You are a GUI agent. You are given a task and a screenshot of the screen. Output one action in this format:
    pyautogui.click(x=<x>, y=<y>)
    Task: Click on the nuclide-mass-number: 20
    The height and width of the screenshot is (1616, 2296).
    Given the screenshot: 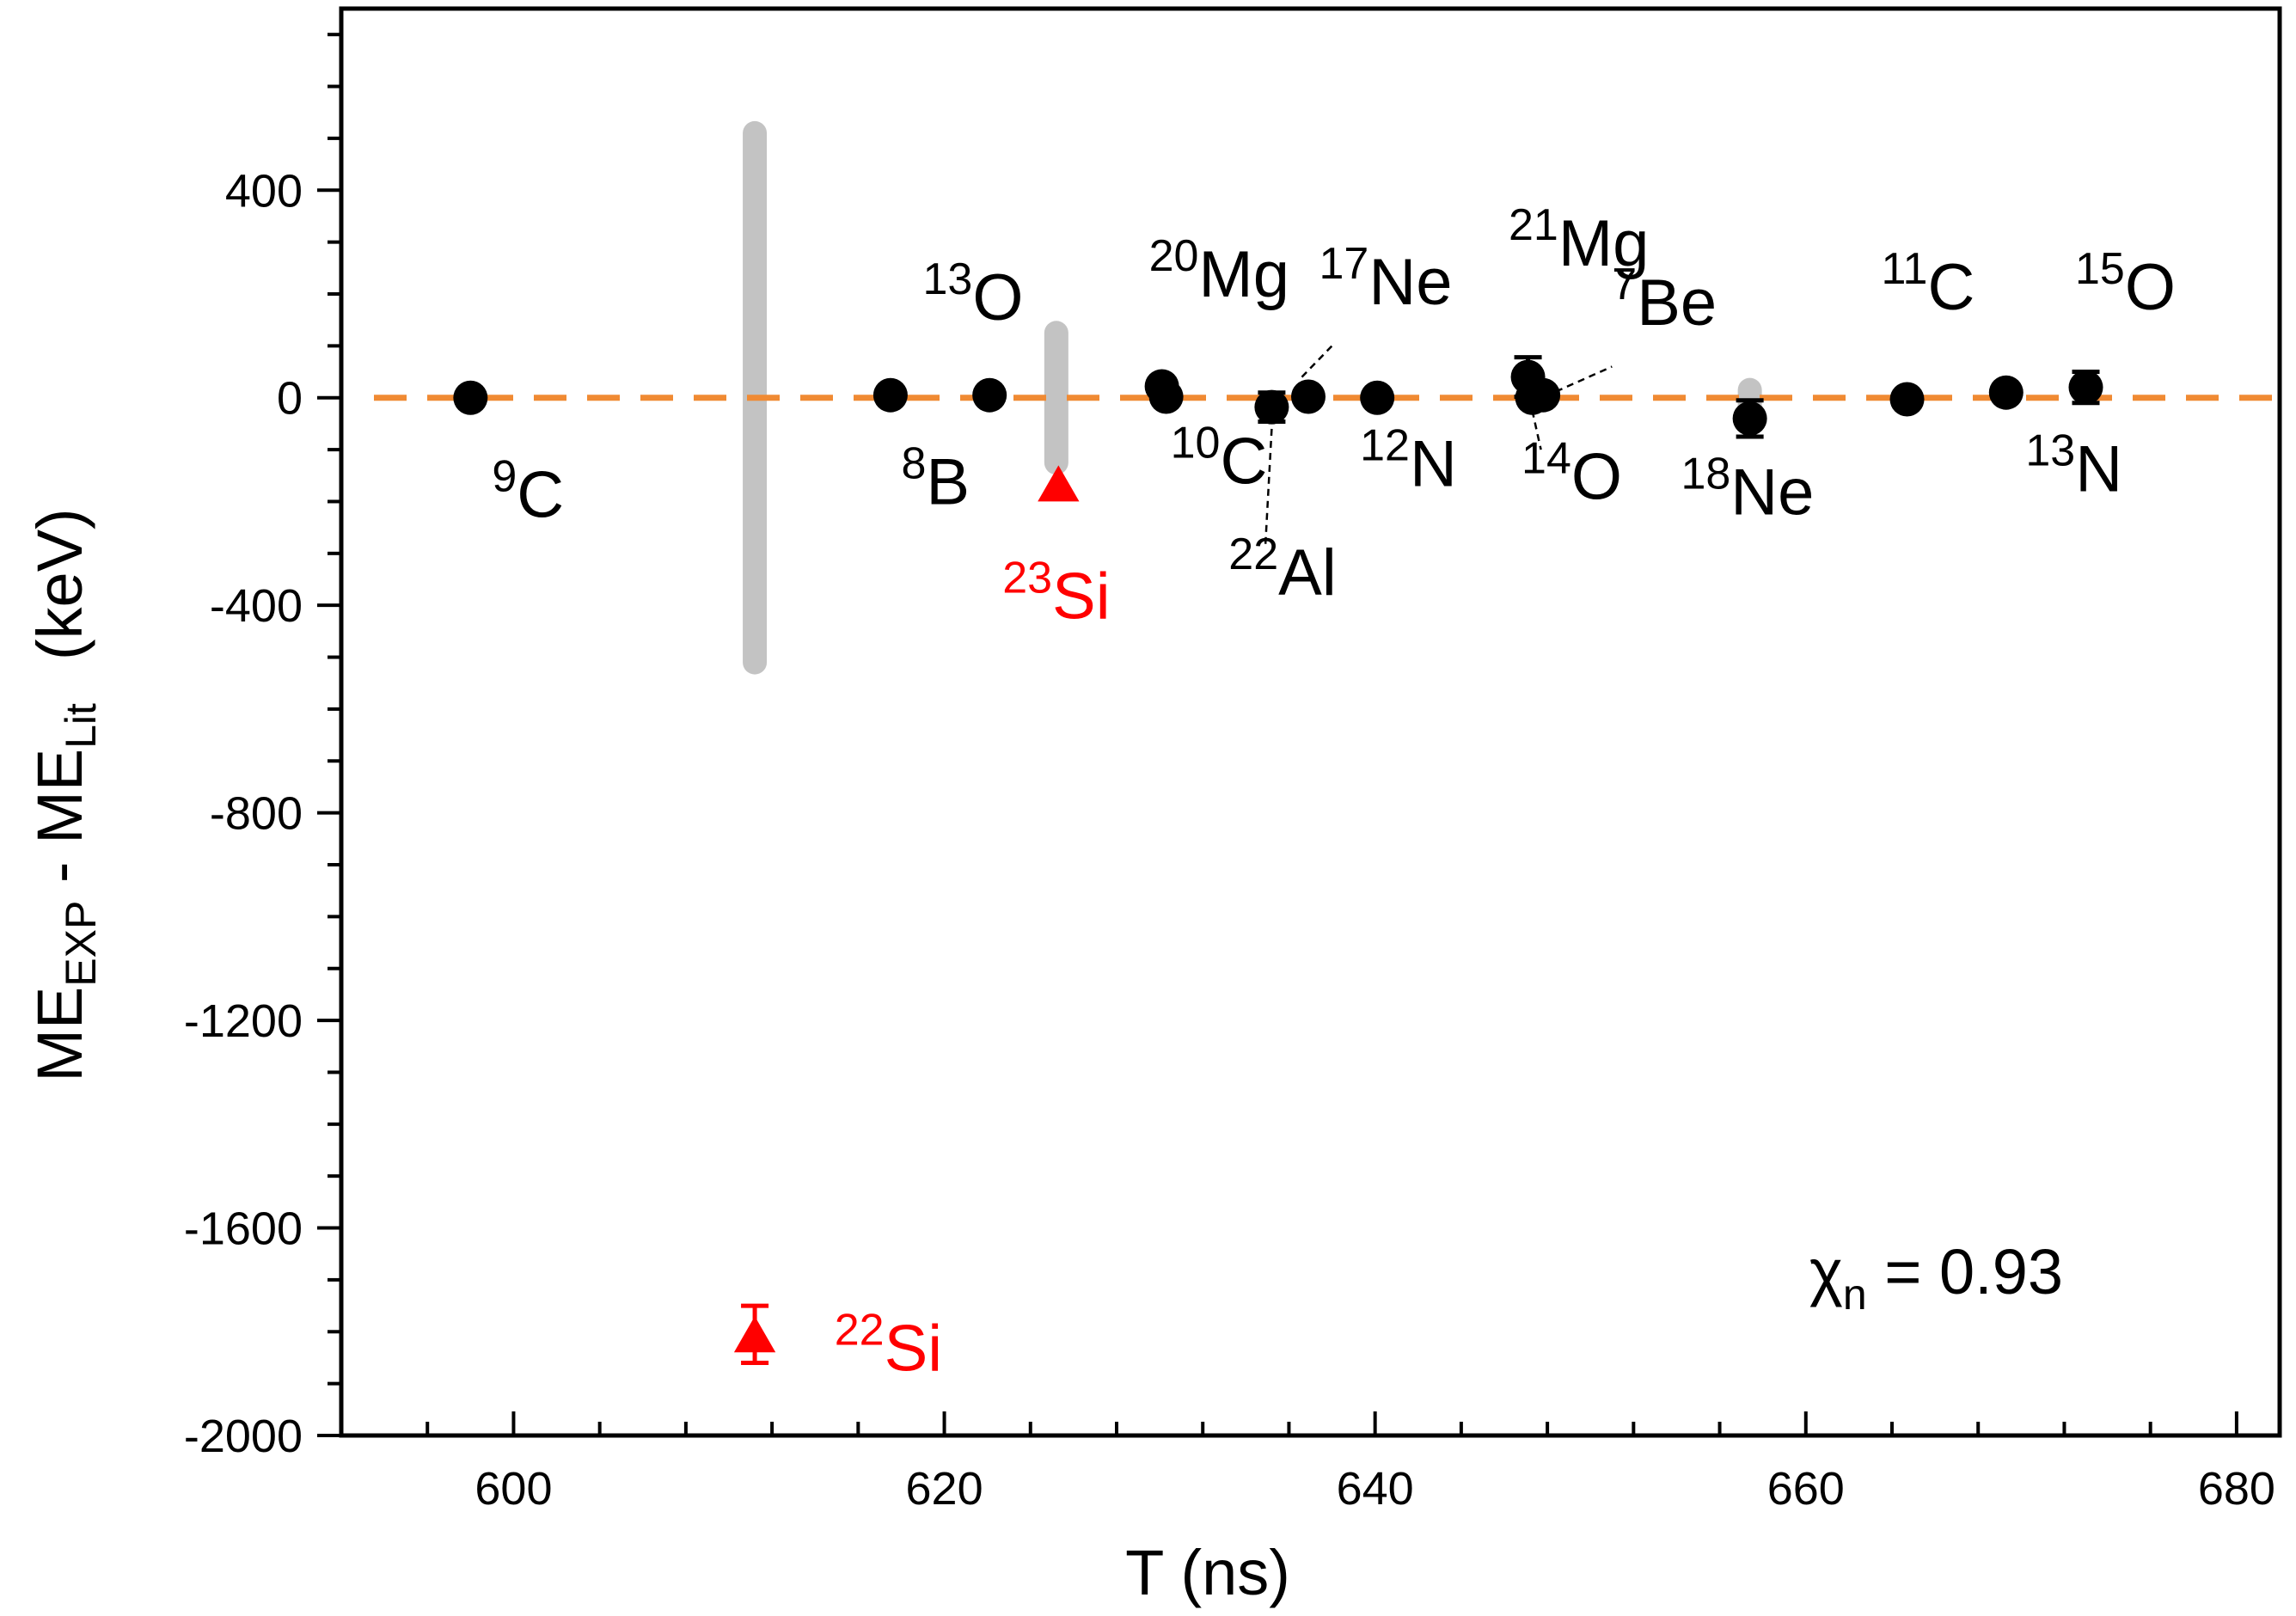 What is the action you would take?
    pyautogui.click(x=1174, y=256)
    